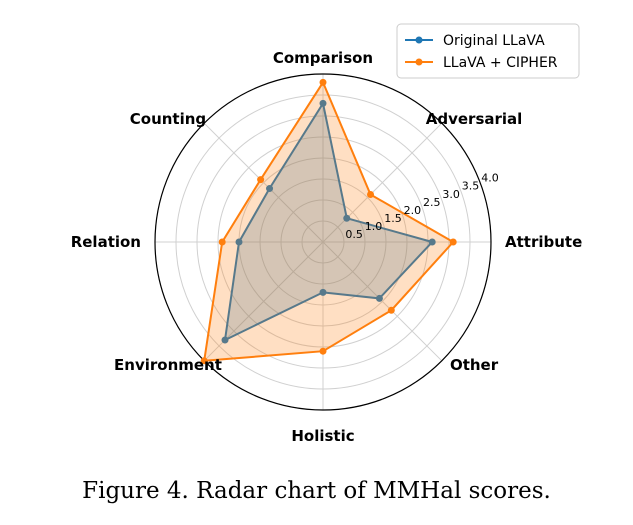  What do you see at coordinates (474, 365) in the screenshot?
I see `axis-label-other: Other` at bounding box center [474, 365].